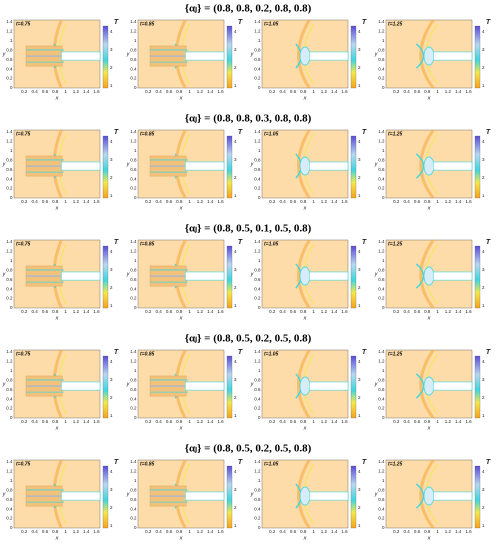  I want to click on colorbar, so click(105, 387).